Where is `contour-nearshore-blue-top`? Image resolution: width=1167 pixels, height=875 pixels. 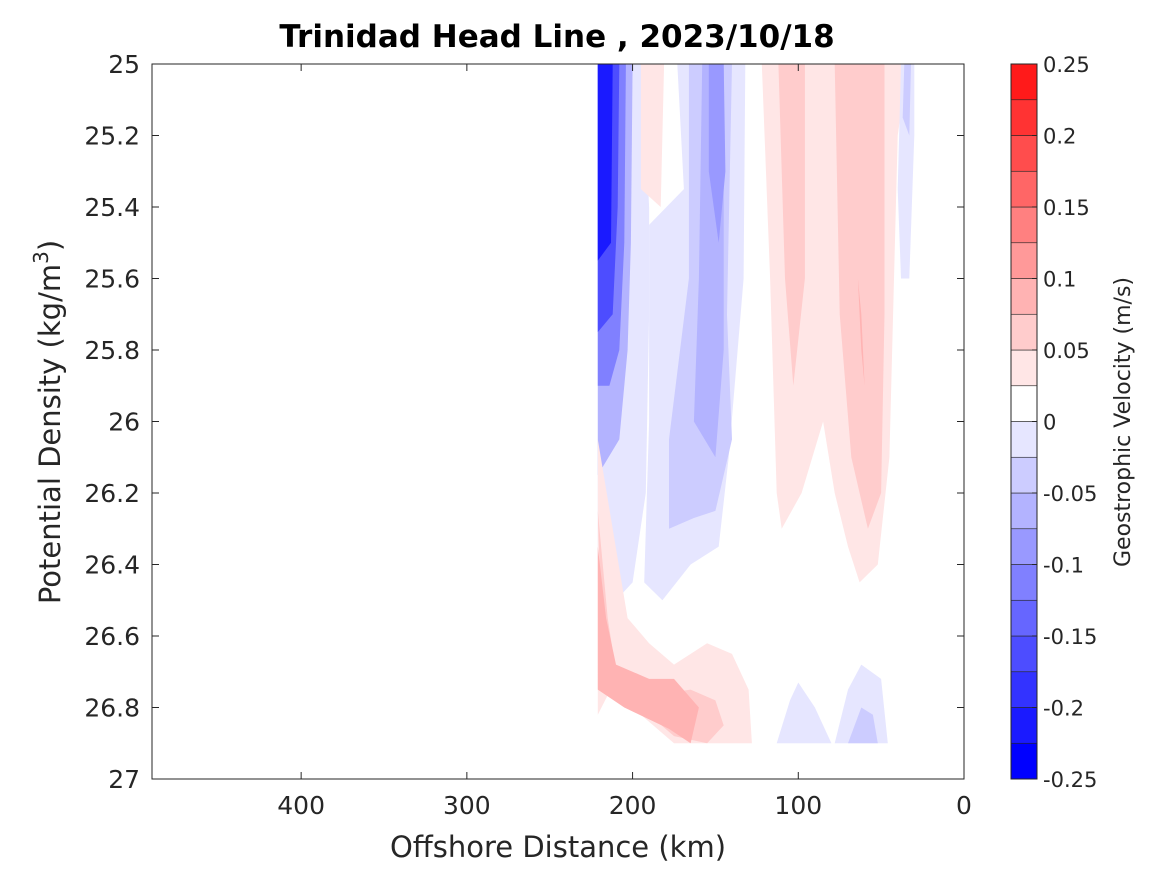
contour-nearshore-blue-top is located at coordinates (906, 100).